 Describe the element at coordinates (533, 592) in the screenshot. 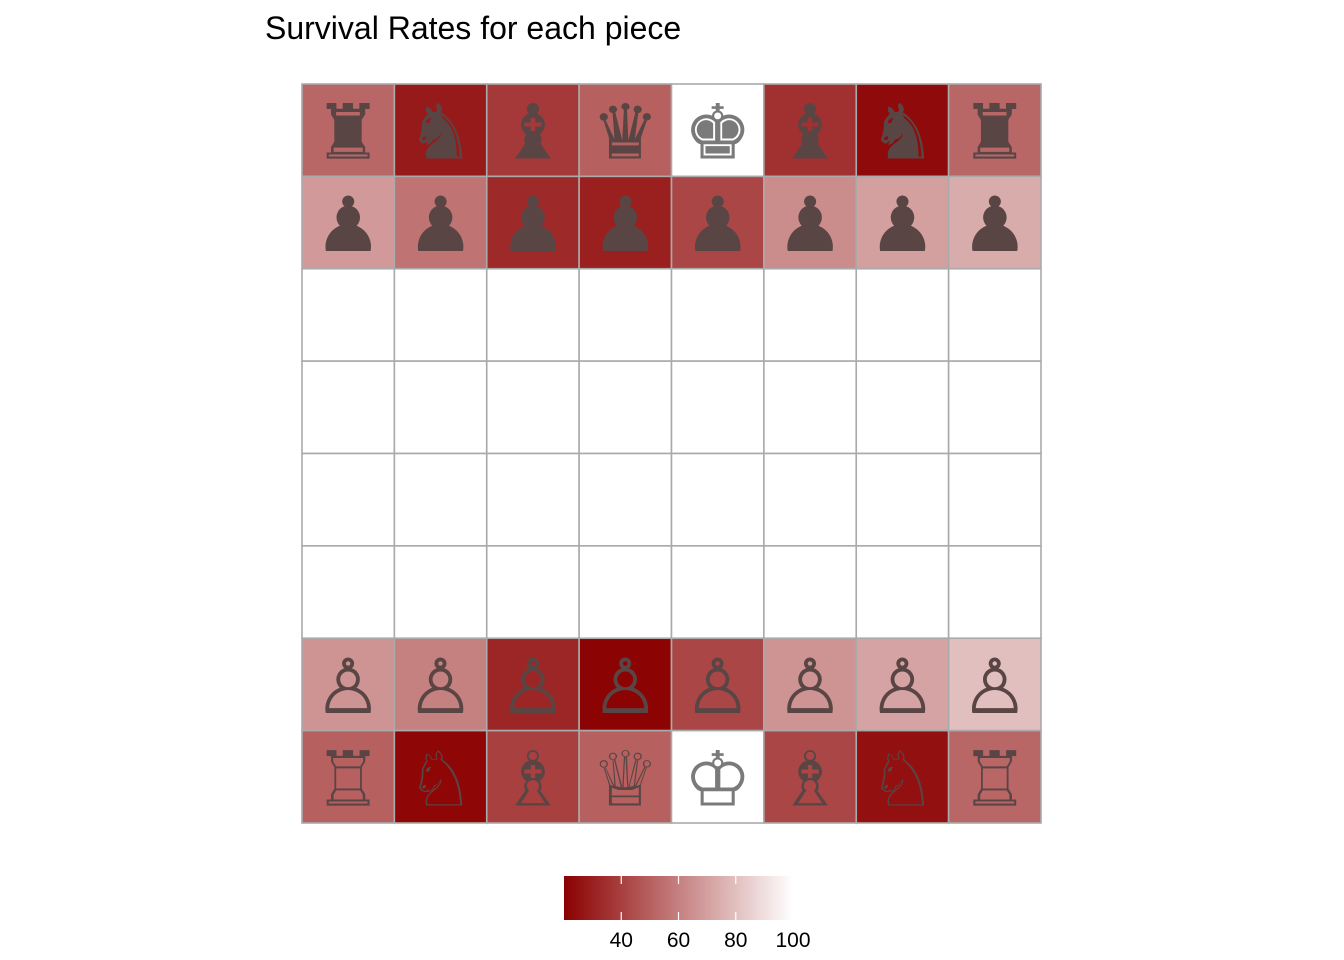

I see `square-c3` at that location.